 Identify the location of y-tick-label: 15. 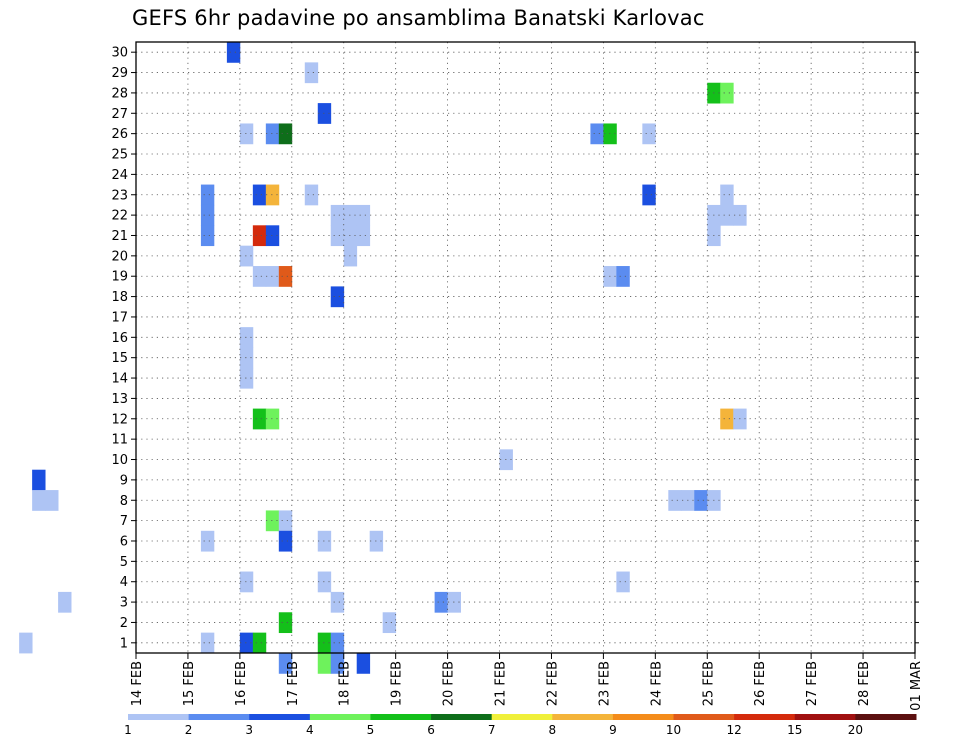
(119, 358).